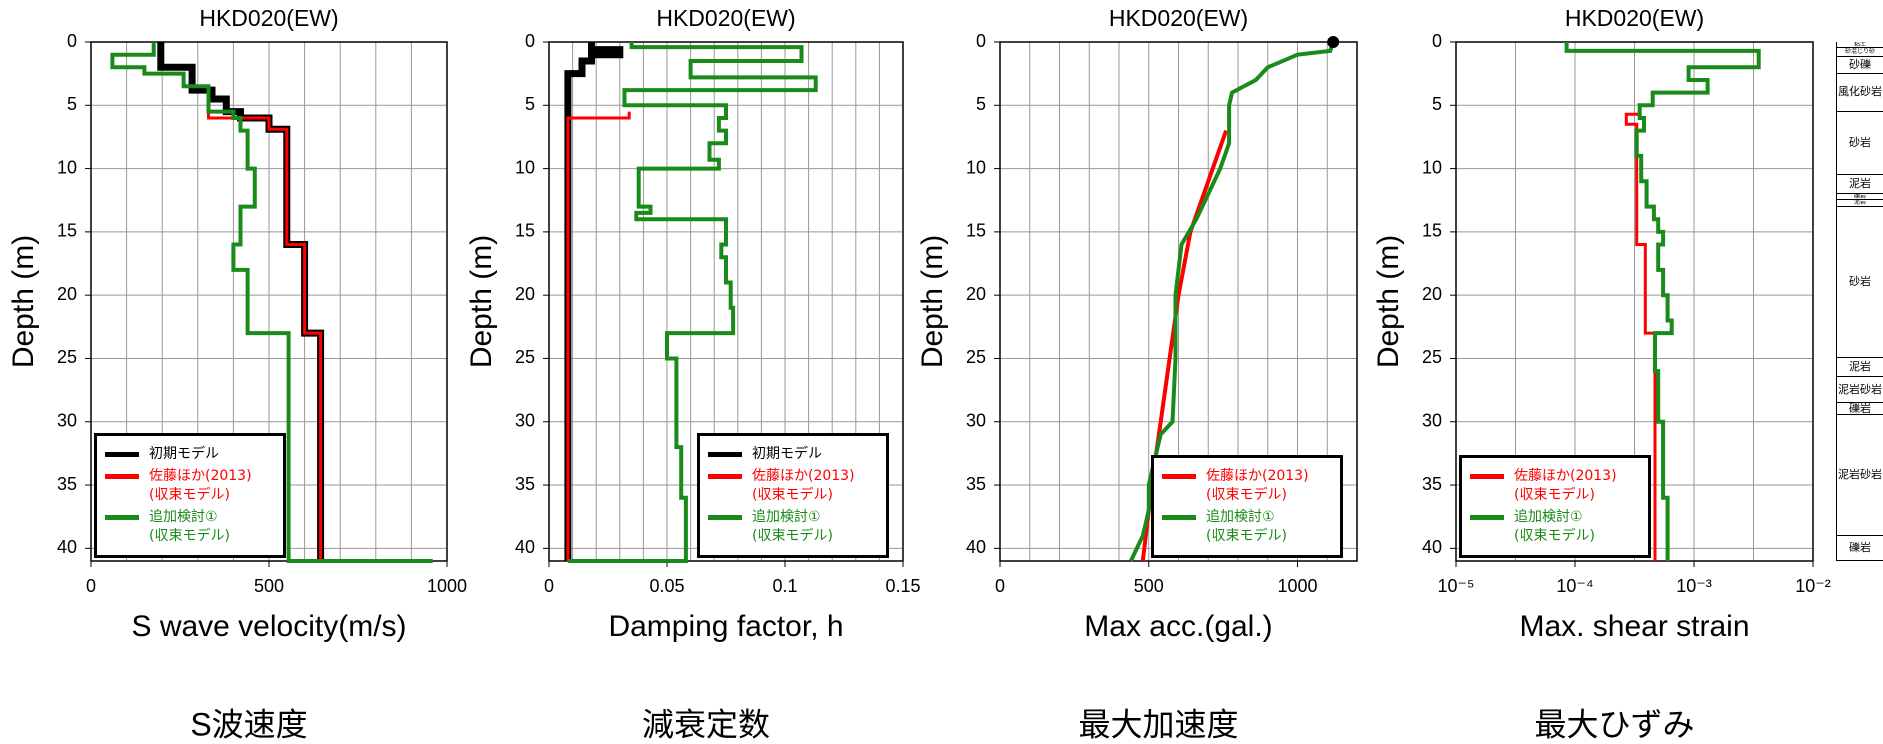  I want to click on geology-layer: 砂礫, so click(1860, 65).